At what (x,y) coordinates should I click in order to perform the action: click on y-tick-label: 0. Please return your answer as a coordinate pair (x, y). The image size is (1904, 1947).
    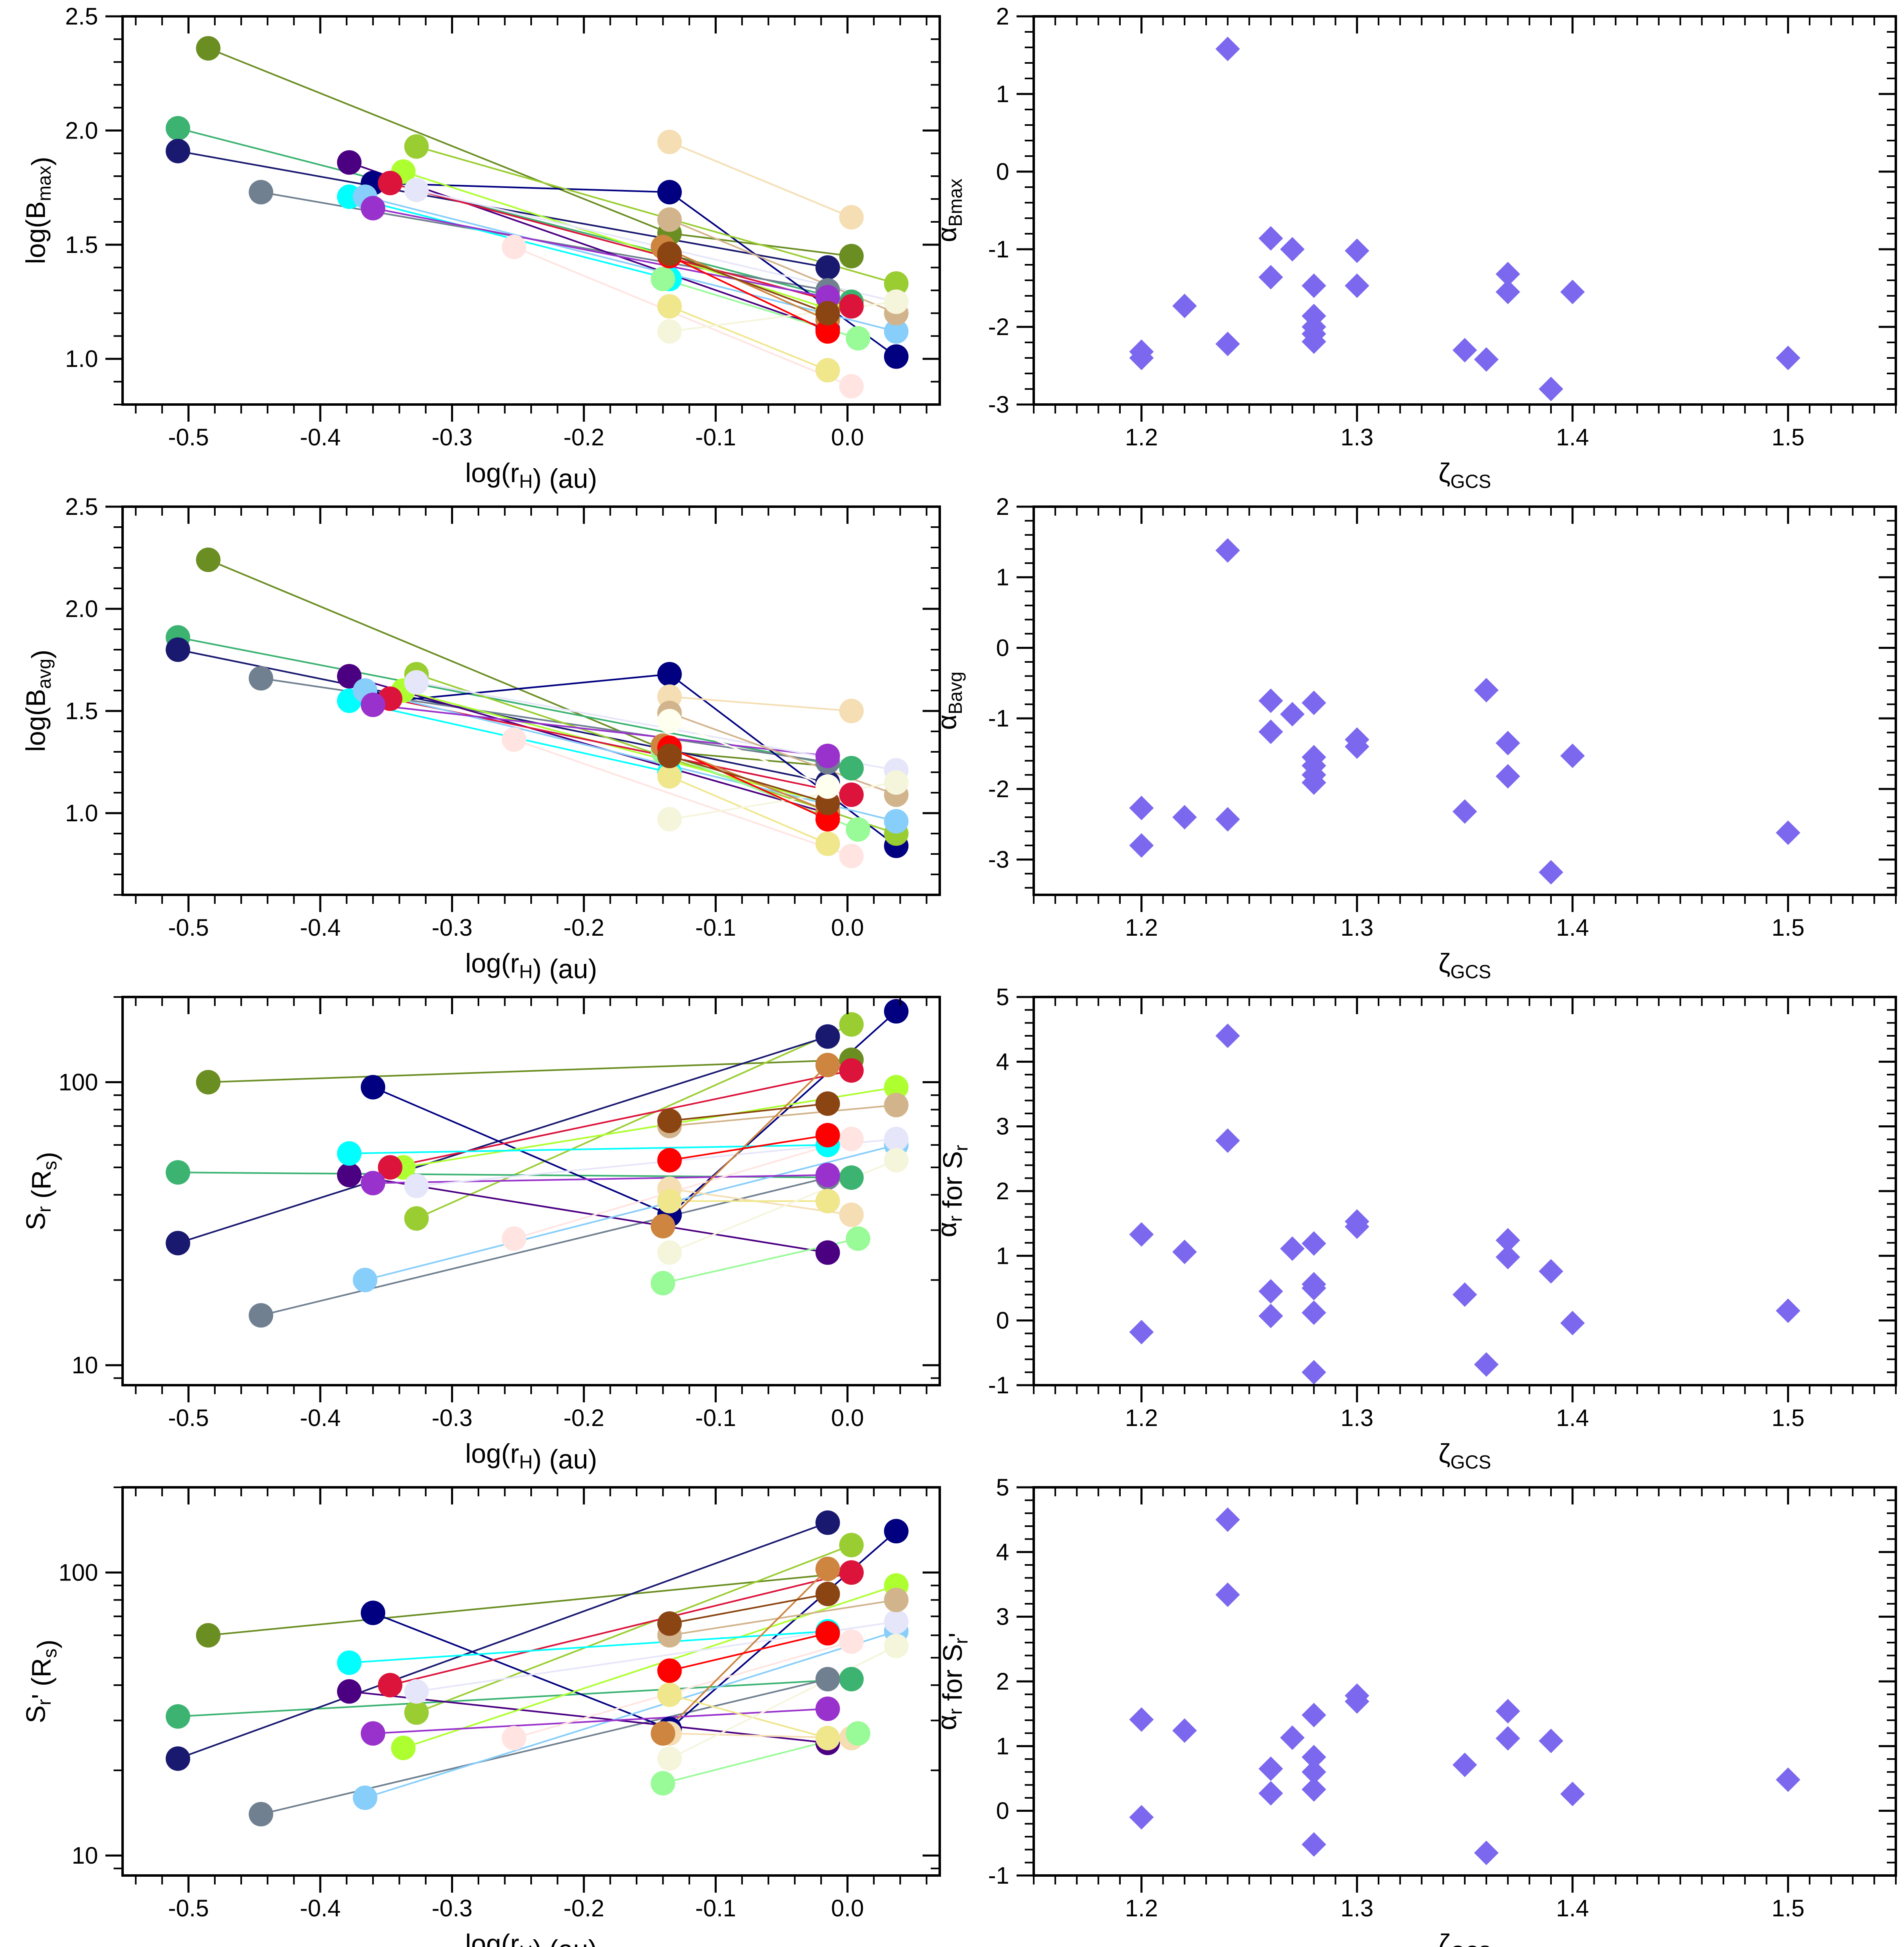
    Looking at the image, I should click on (1003, 648).